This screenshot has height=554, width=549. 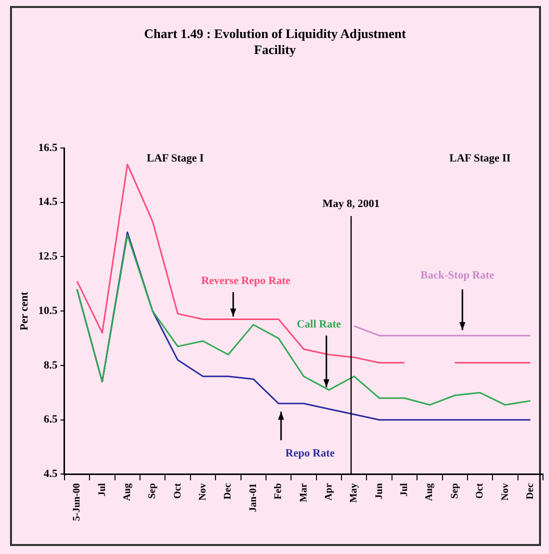 I want to click on x-tick-label: Jan-01, so click(x=253, y=497).